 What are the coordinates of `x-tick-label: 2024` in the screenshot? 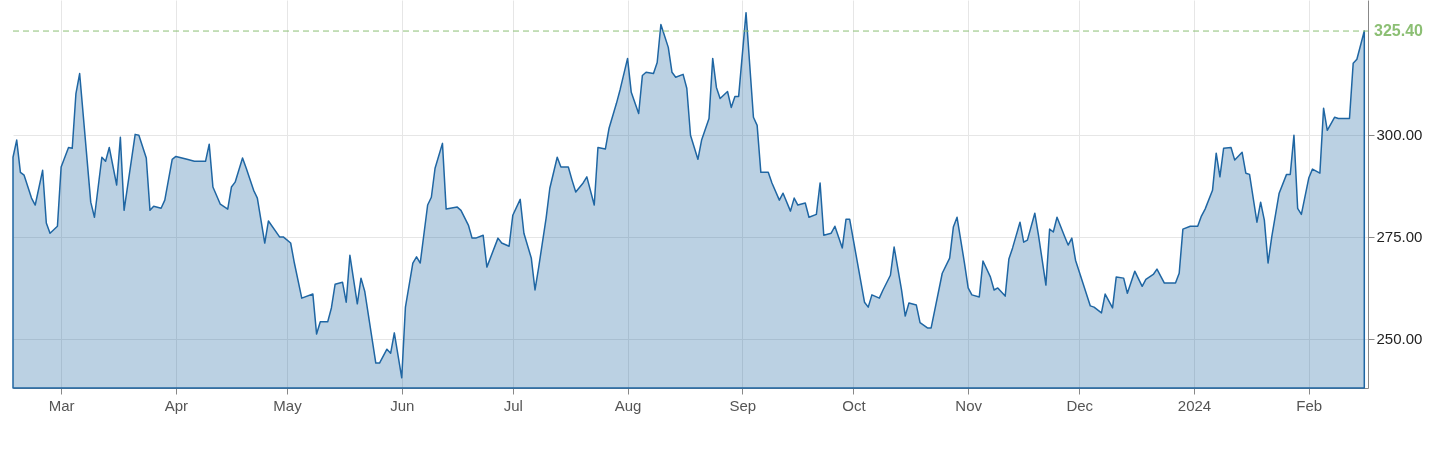 It's located at (1194, 405).